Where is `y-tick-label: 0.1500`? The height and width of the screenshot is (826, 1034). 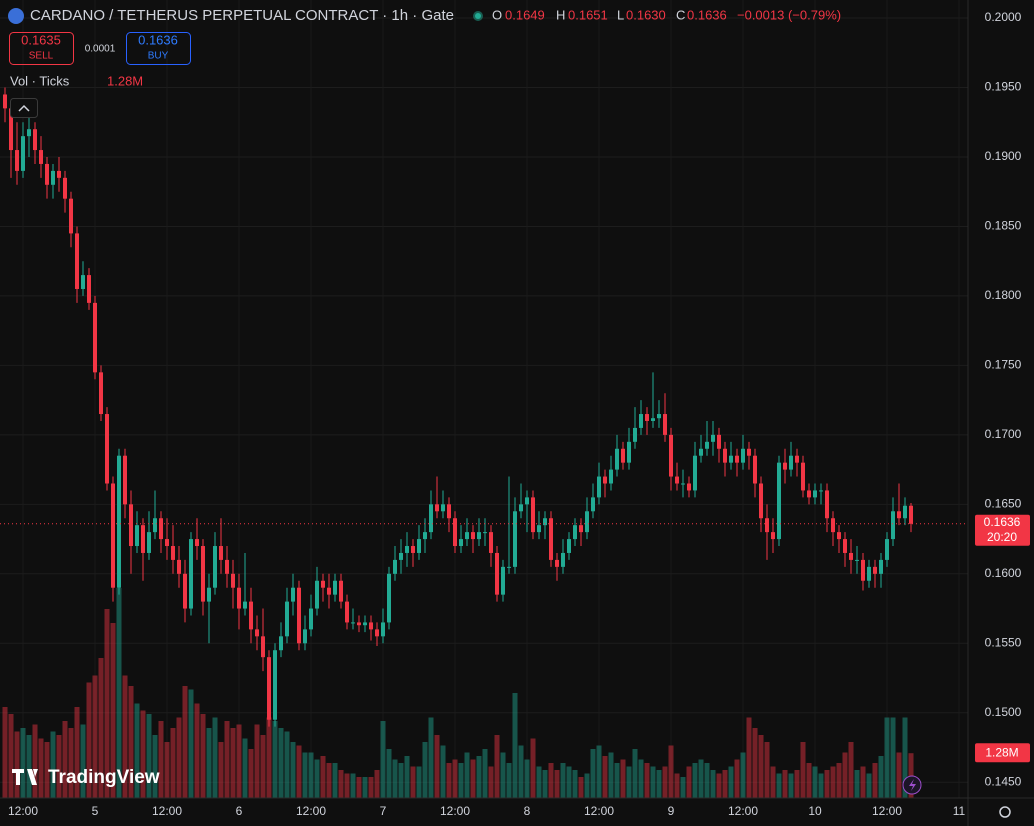 y-tick-label: 0.1500 is located at coordinates (1003, 712).